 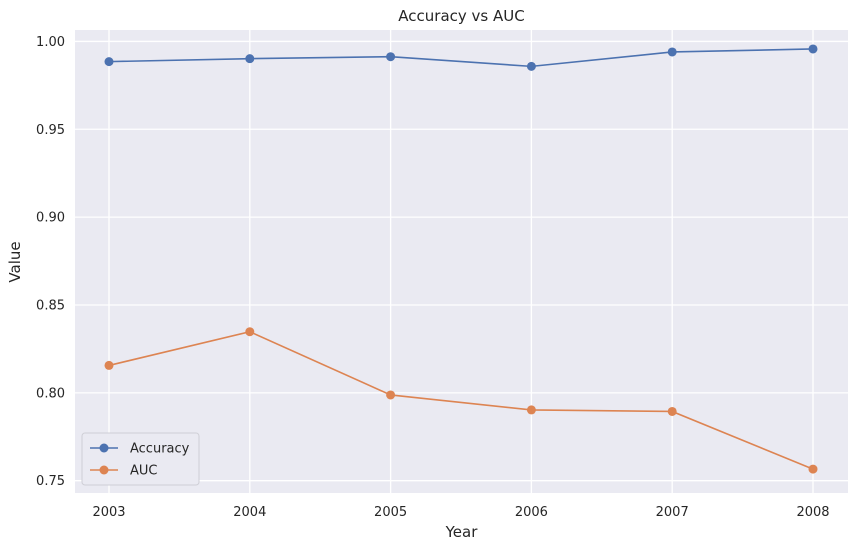 I want to click on x-tick-label: 2006, so click(x=531, y=512).